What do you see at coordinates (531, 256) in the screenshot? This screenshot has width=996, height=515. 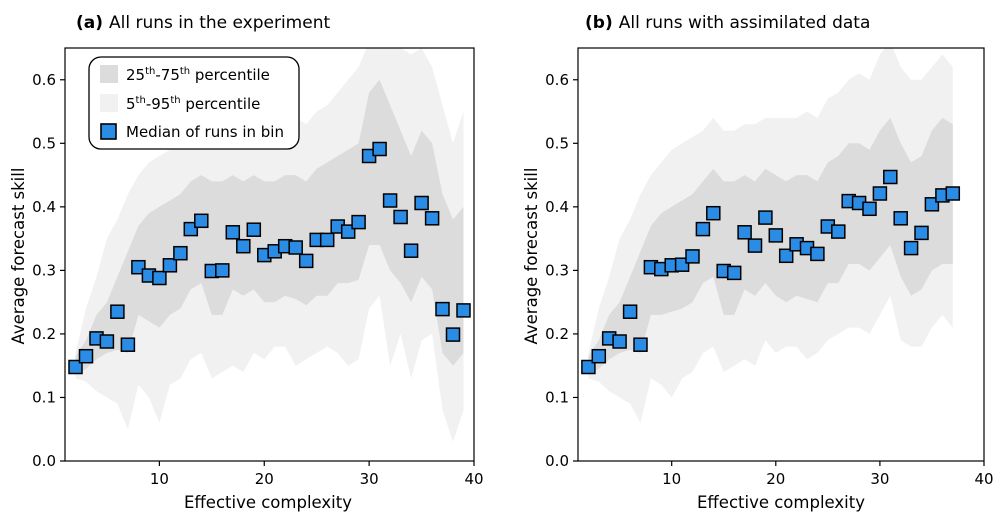 I see `y-axis-label-b: Average forecast skill` at bounding box center [531, 256].